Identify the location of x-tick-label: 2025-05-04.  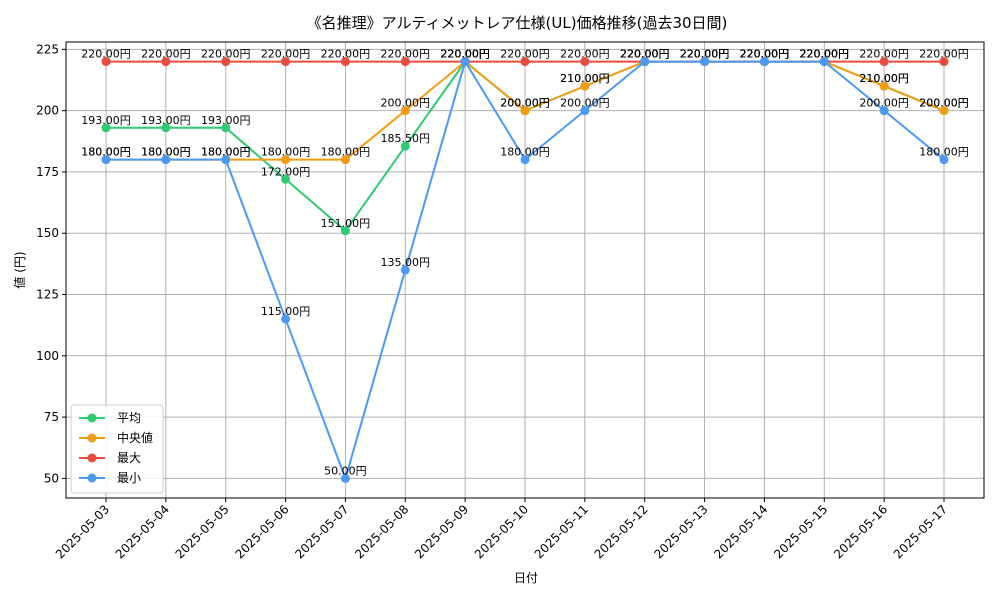
(142, 531).